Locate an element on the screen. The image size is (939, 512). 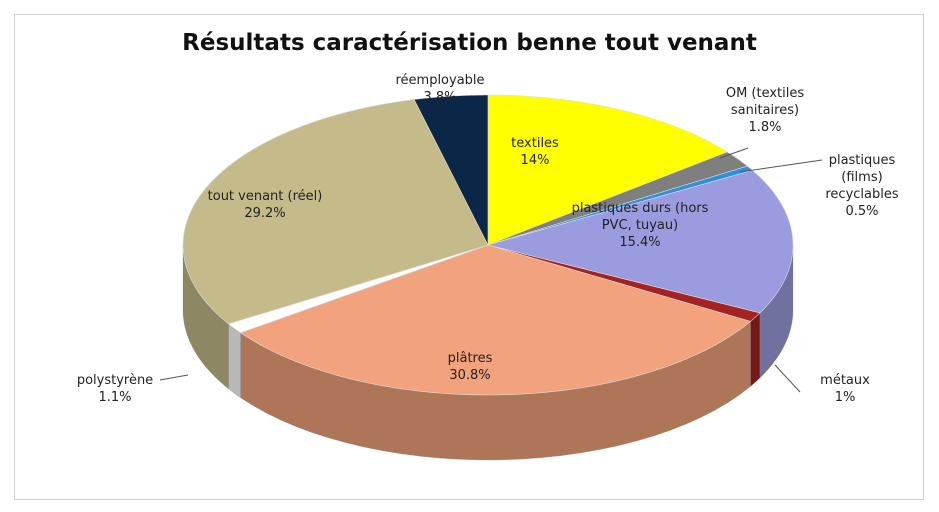
slice-label: plastiques (films) recyclables 0.5% is located at coordinates (862, 186).